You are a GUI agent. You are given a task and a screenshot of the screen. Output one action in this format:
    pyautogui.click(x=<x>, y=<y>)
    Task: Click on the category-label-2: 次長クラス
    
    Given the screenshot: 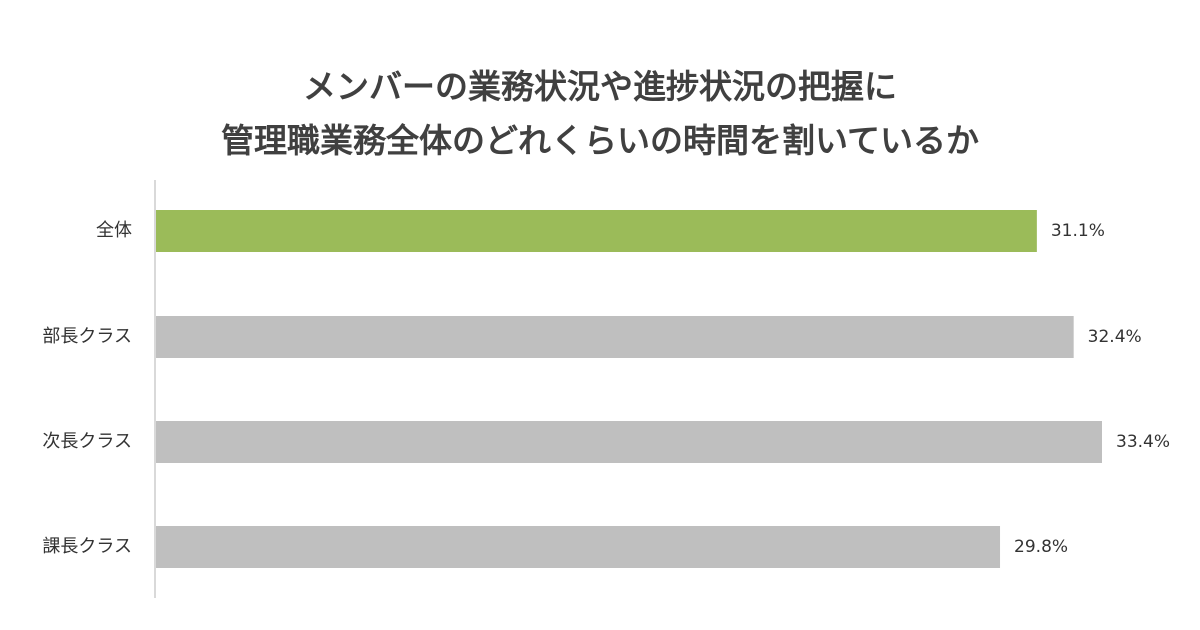 What is the action you would take?
    pyautogui.click(x=87, y=441)
    